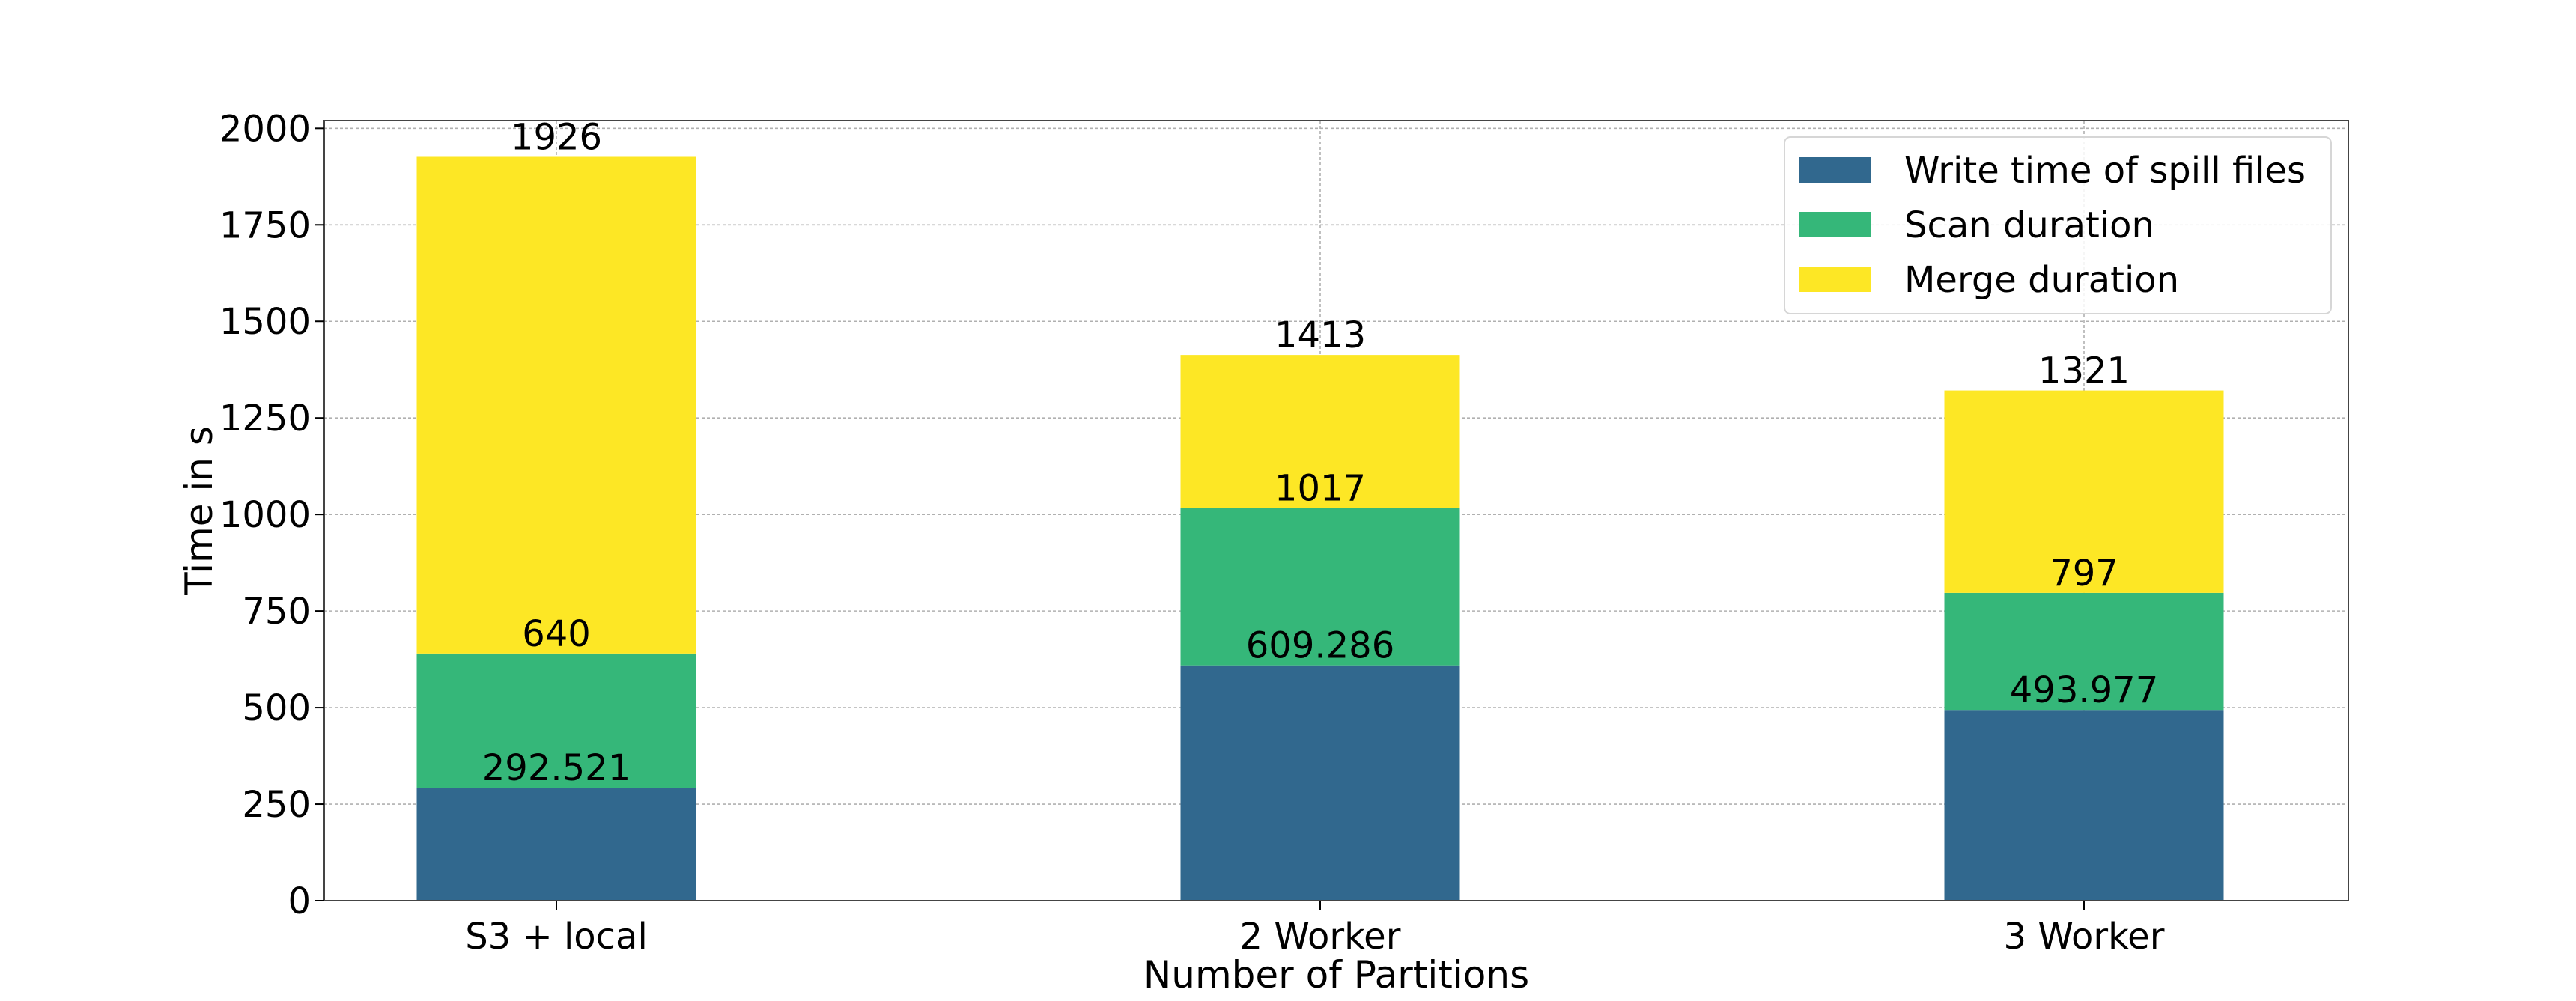  Describe the element at coordinates (2084, 371) in the screenshot. I see `data-label: 1321` at that location.